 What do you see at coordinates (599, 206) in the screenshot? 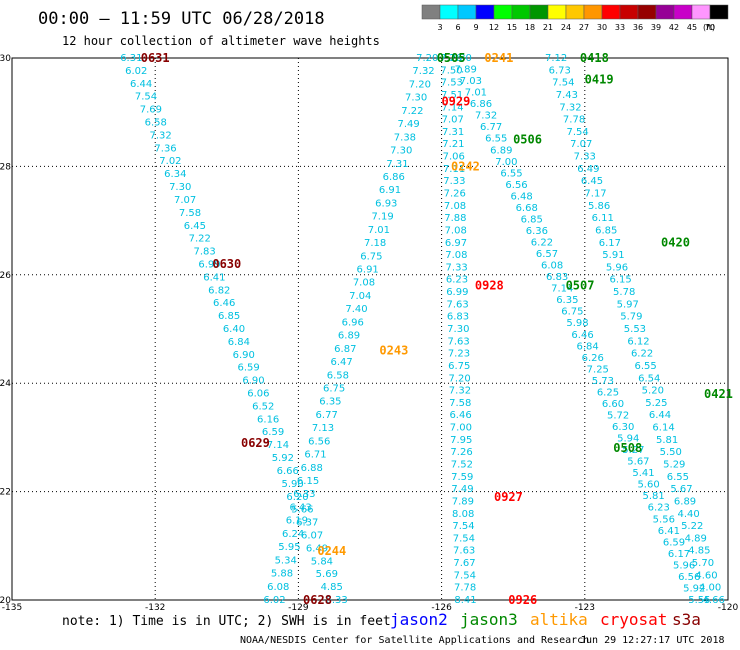
I see `wave-height-value: 5.86` at bounding box center [599, 206].